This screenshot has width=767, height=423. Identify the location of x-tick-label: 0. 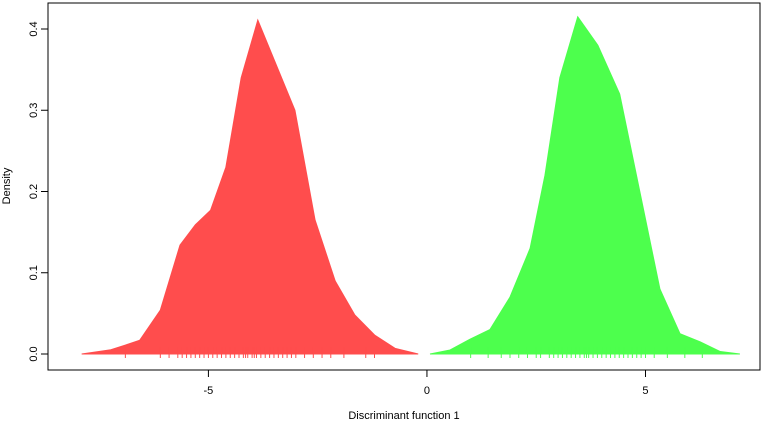
(427, 391).